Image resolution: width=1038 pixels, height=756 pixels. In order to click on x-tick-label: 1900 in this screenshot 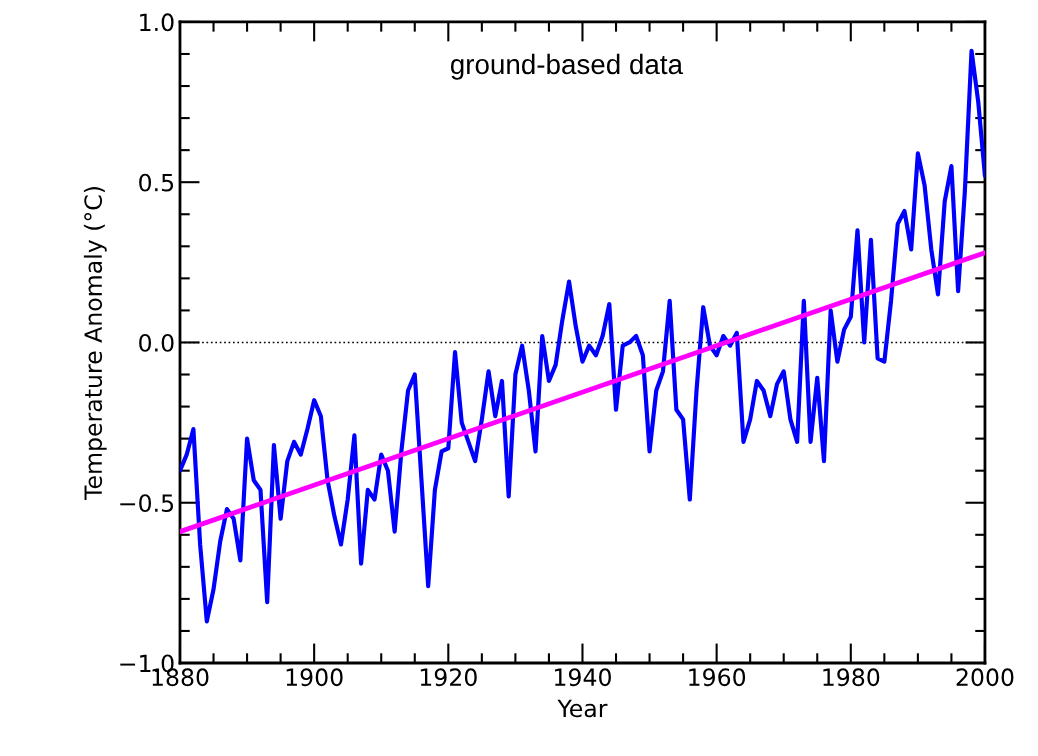, I will do `click(314, 677)`.